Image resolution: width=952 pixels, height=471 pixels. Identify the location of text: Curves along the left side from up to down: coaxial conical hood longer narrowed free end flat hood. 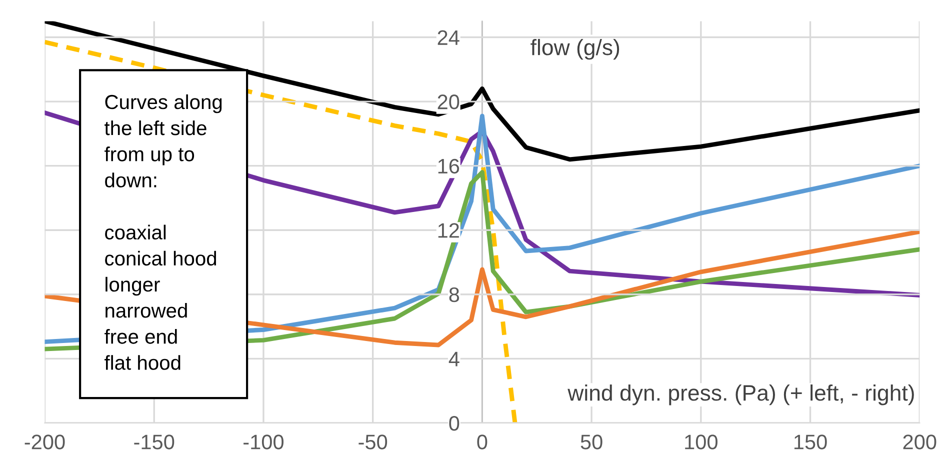
(163, 232).